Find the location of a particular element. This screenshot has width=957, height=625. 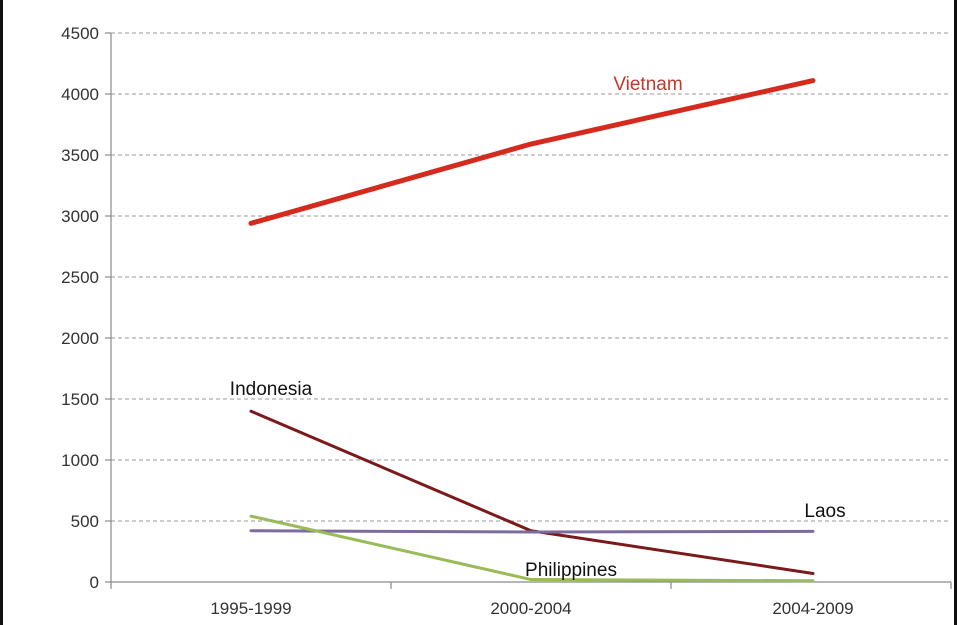

y-tick-label: 2500 is located at coordinates (80, 277).